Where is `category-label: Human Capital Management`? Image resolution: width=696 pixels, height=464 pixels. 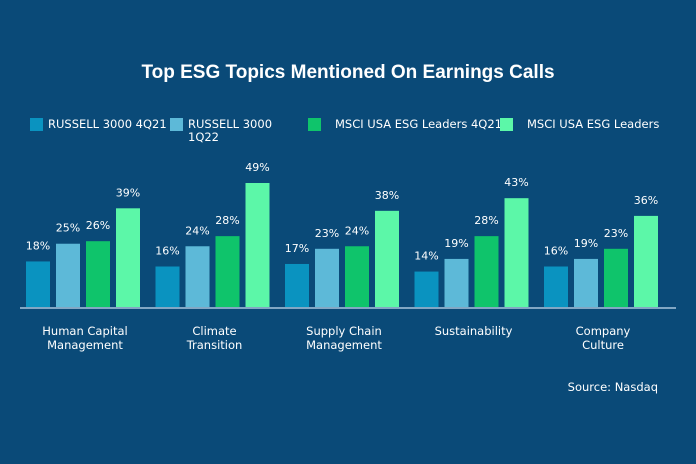
category-label: Human Capital Management is located at coordinates (84, 338).